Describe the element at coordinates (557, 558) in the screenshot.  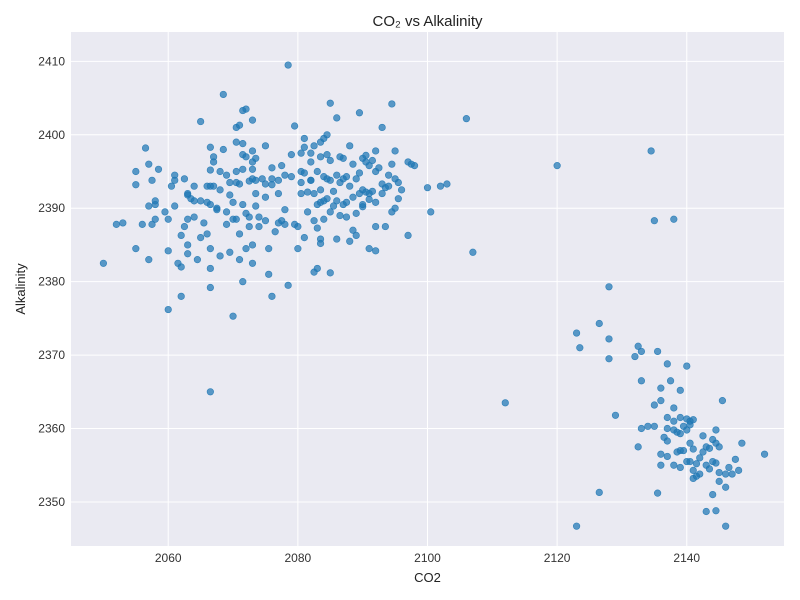
I see `x-tick-label: 2120` at that location.